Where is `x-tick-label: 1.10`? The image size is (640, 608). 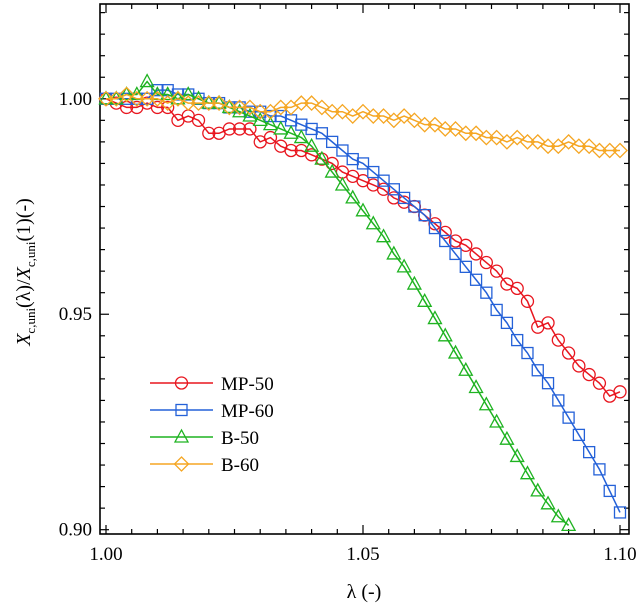 x-tick-label: 1.10 is located at coordinates (619, 554).